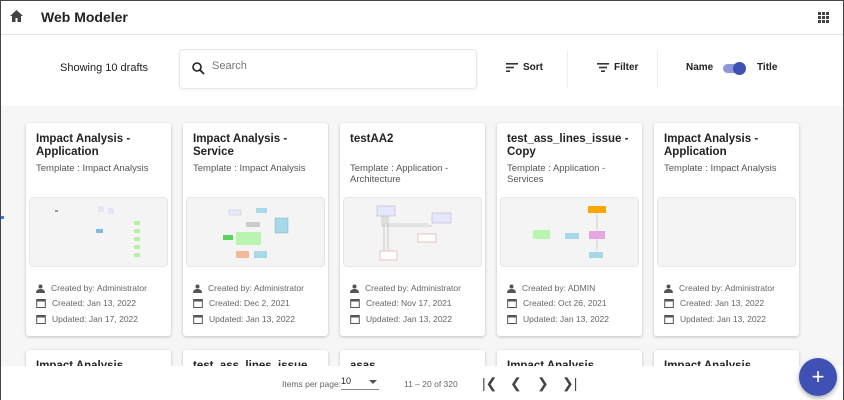 The height and width of the screenshot is (400, 844). Describe the element at coordinates (735, 68) in the screenshot. I see `name-title-toggle` at that location.